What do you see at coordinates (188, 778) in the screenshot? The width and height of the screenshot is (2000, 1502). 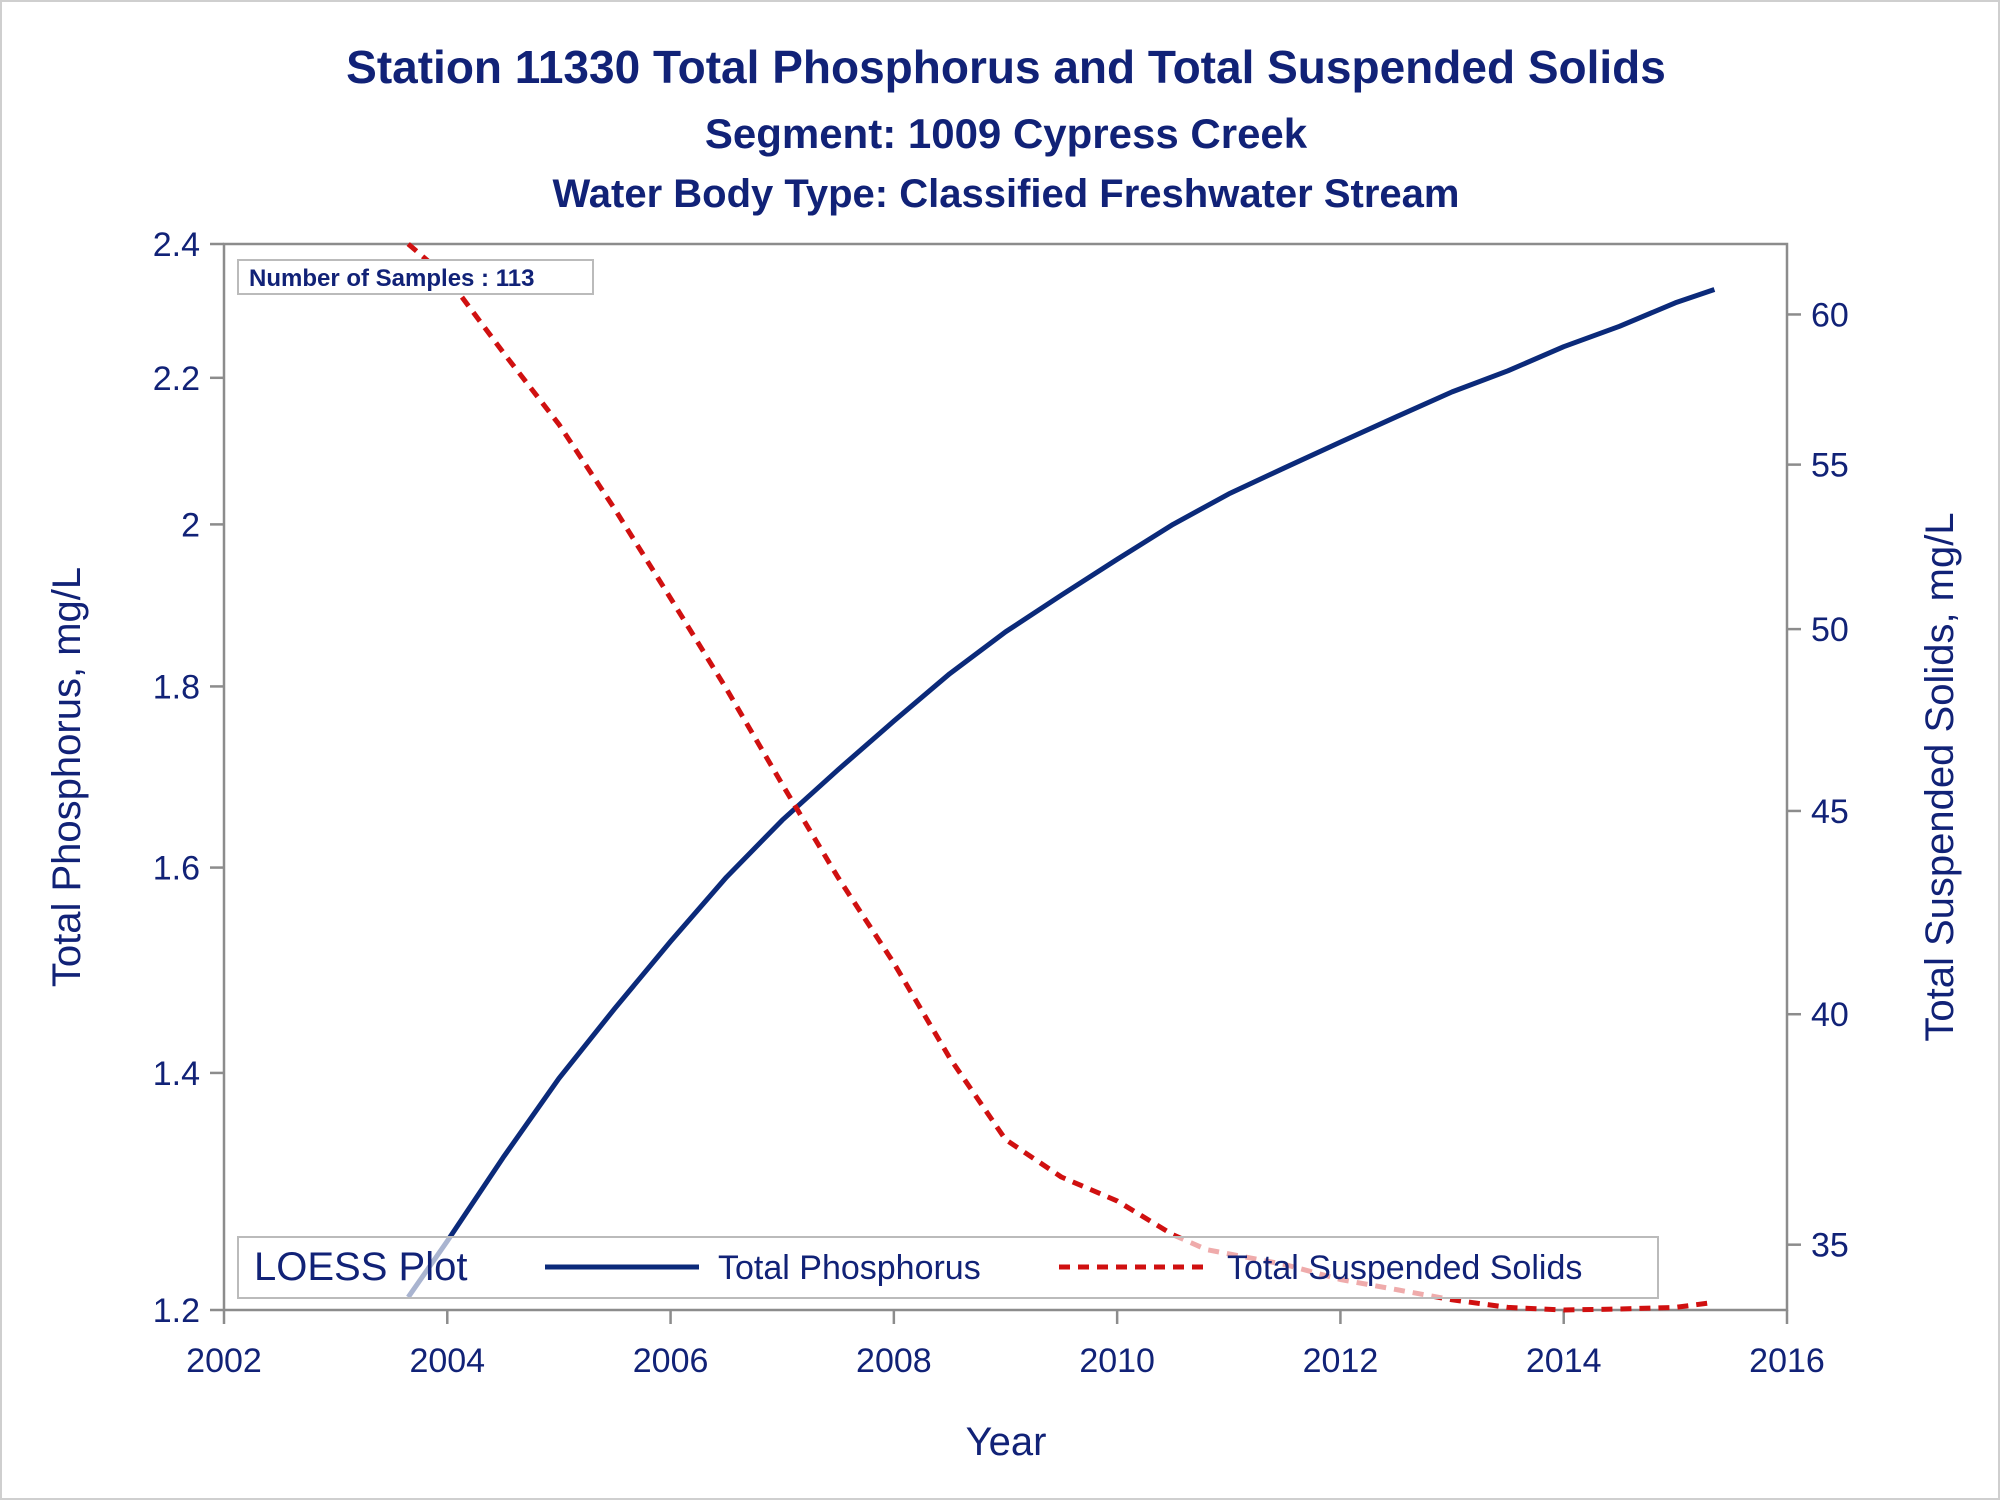 I see `y-axis-left: 1.2 1.4 1.6 1.8 2 2.2 2.4` at bounding box center [188, 778].